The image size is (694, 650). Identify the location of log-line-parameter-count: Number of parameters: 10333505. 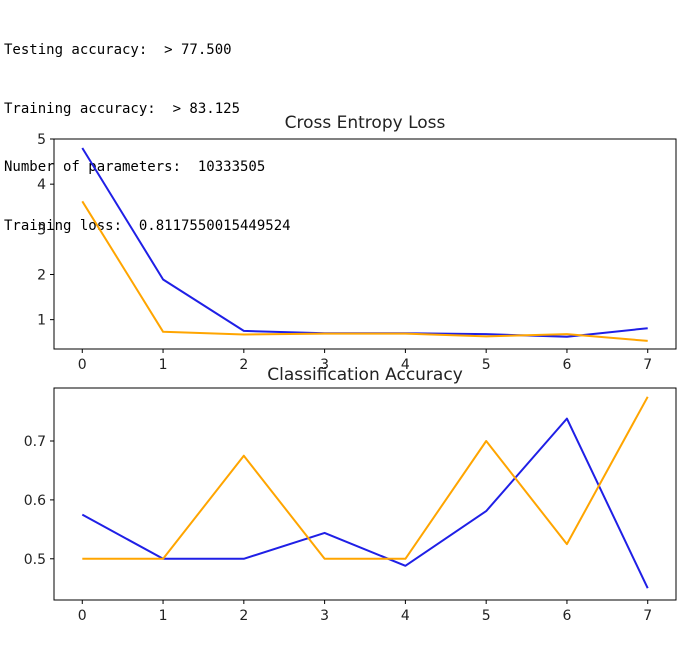
(135, 167).